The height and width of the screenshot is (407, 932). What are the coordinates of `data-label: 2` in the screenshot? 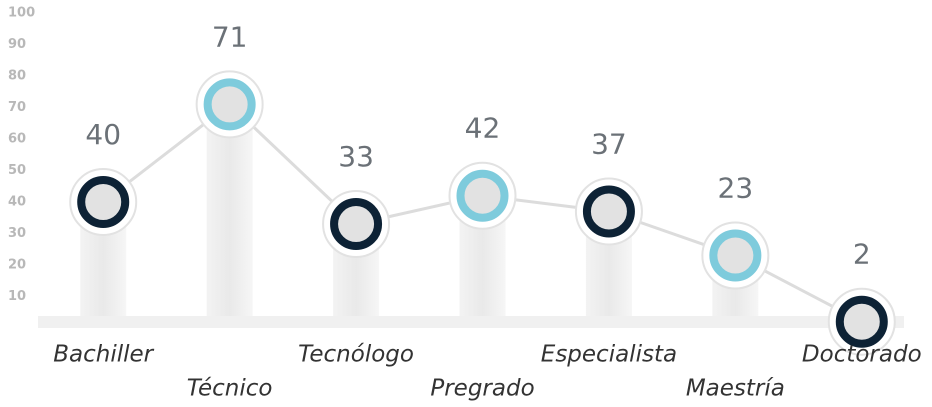 It's located at (862, 254).